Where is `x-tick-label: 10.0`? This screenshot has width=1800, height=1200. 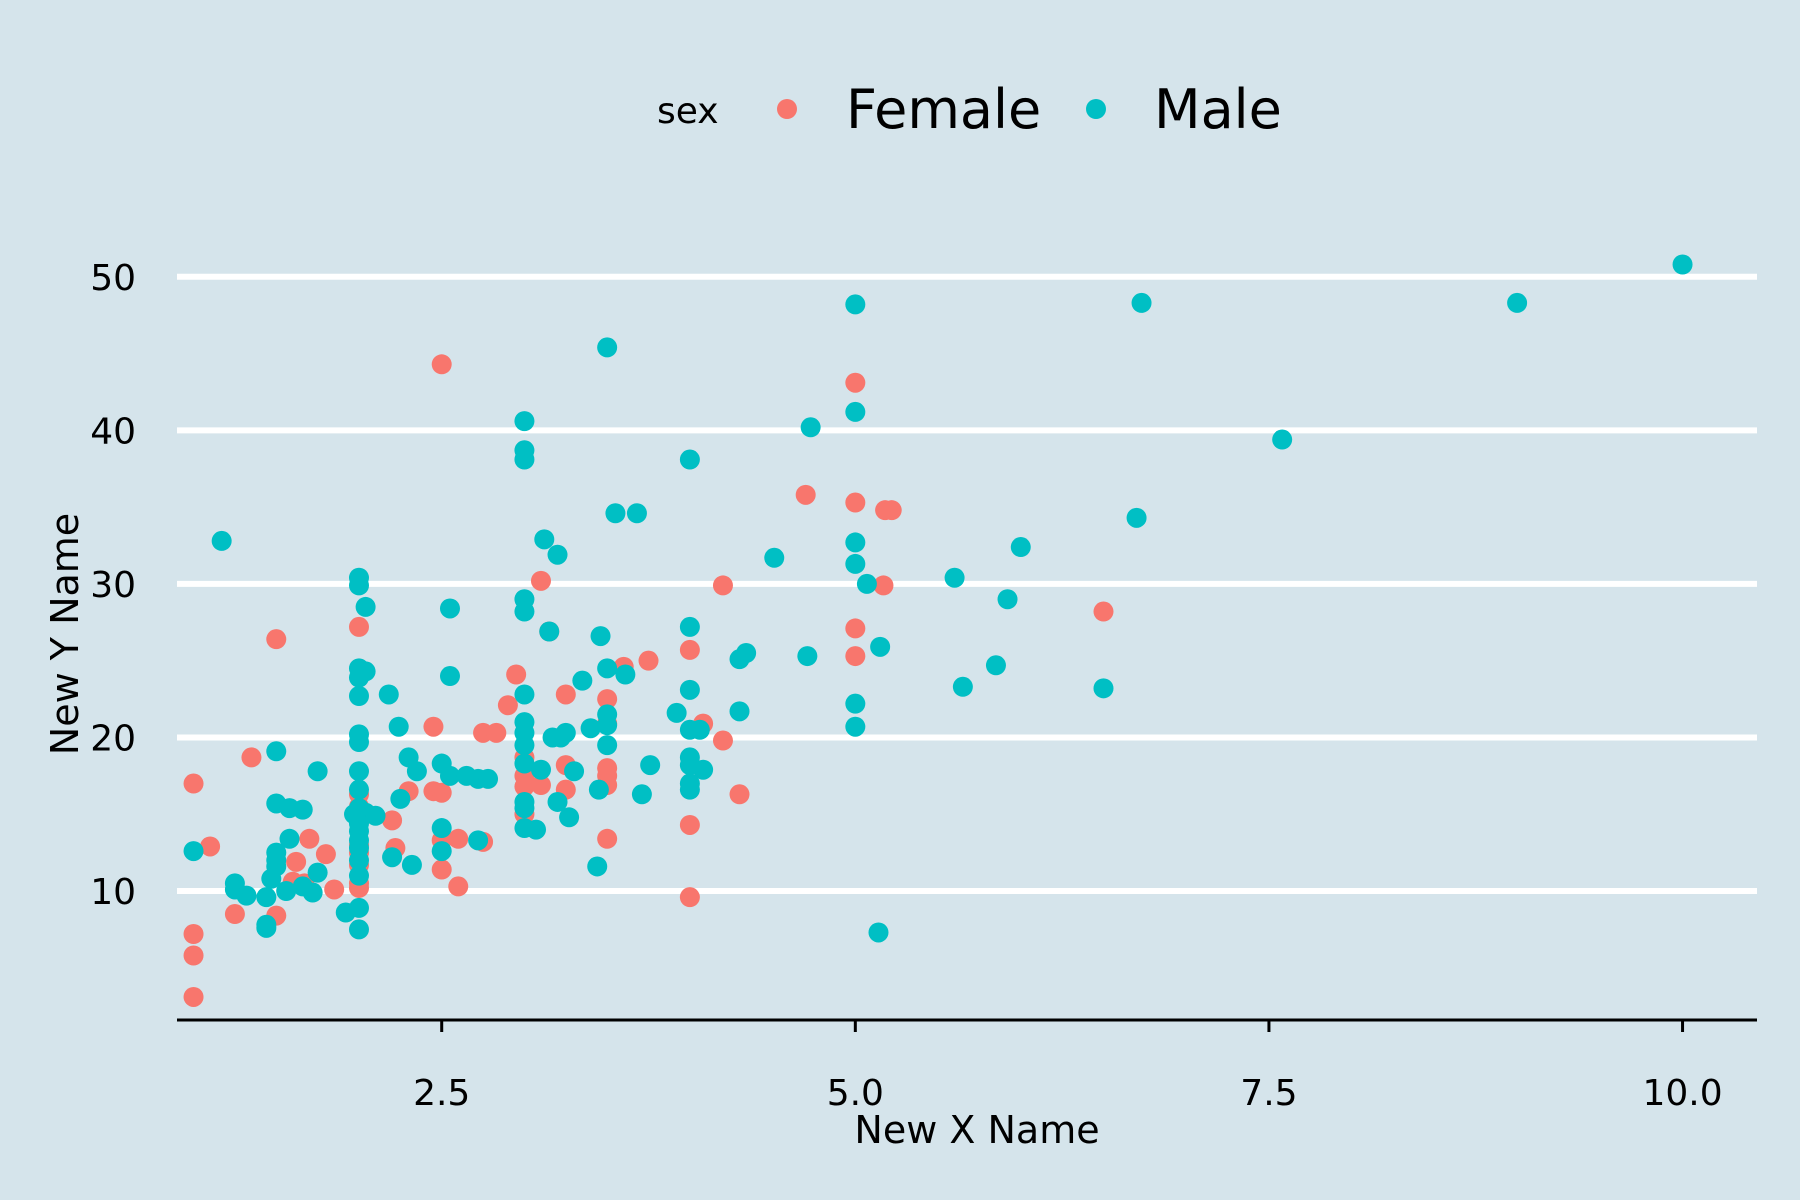 x-tick-label: 10.0 is located at coordinates (1682, 1093).